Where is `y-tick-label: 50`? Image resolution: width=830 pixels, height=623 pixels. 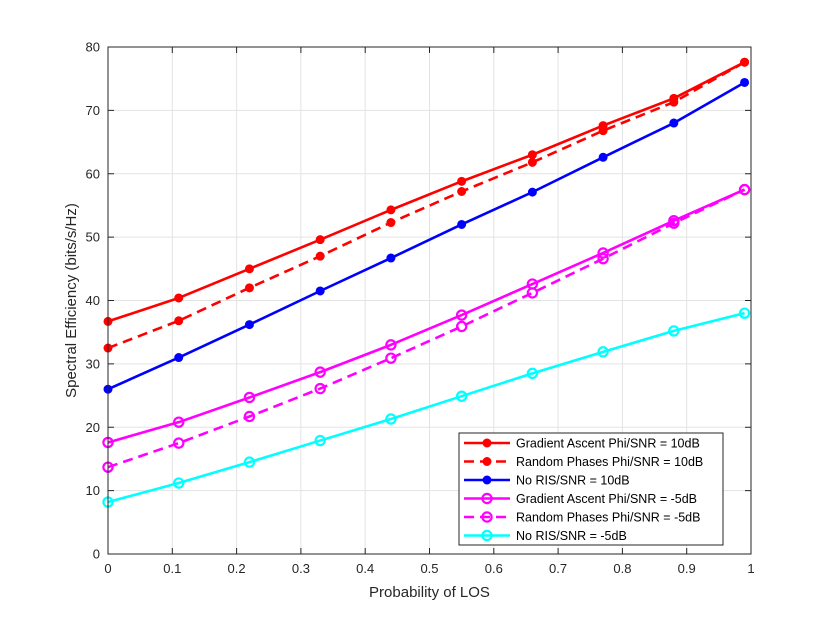
y-tick-label: 50 is located at coordinates (93, 237).